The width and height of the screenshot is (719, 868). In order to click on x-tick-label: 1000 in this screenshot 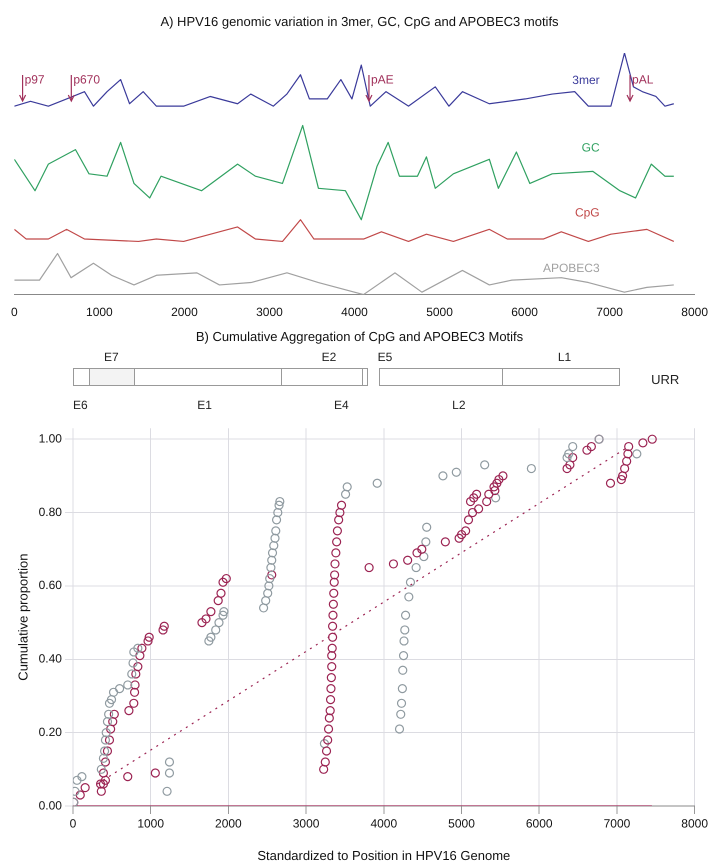, I will do `click(100, 312)`.